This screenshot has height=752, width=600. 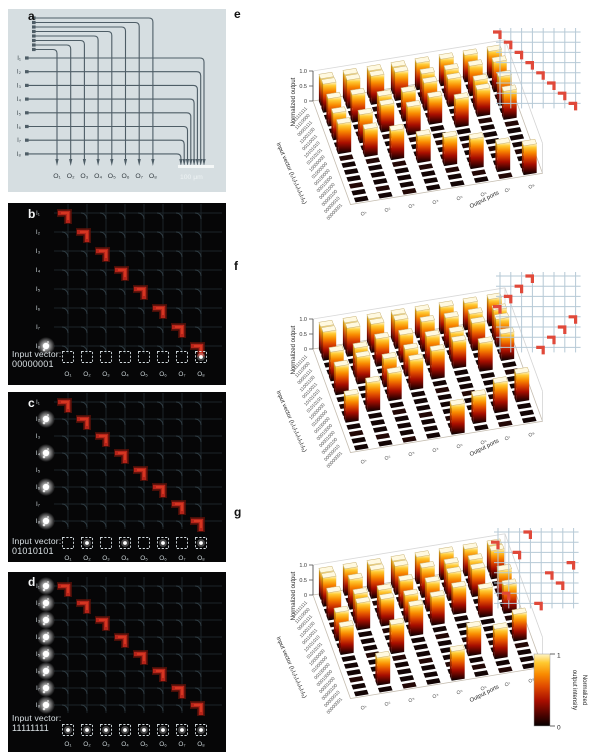 I want to click on panel-d-caption: Input vector: 11111111, so click(x=52, y=723).